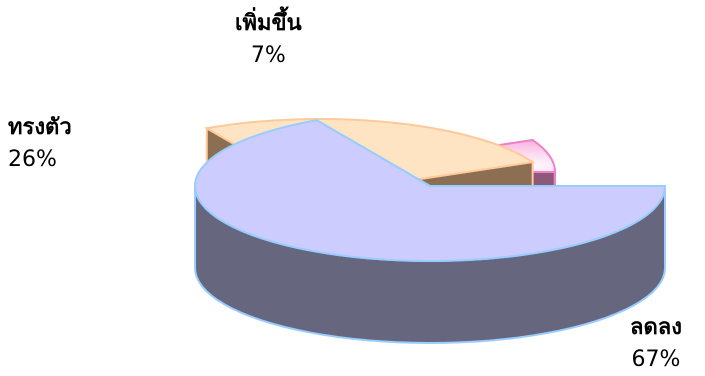  I want to click on slice-value-decrease: 67%, so click(656, 360).